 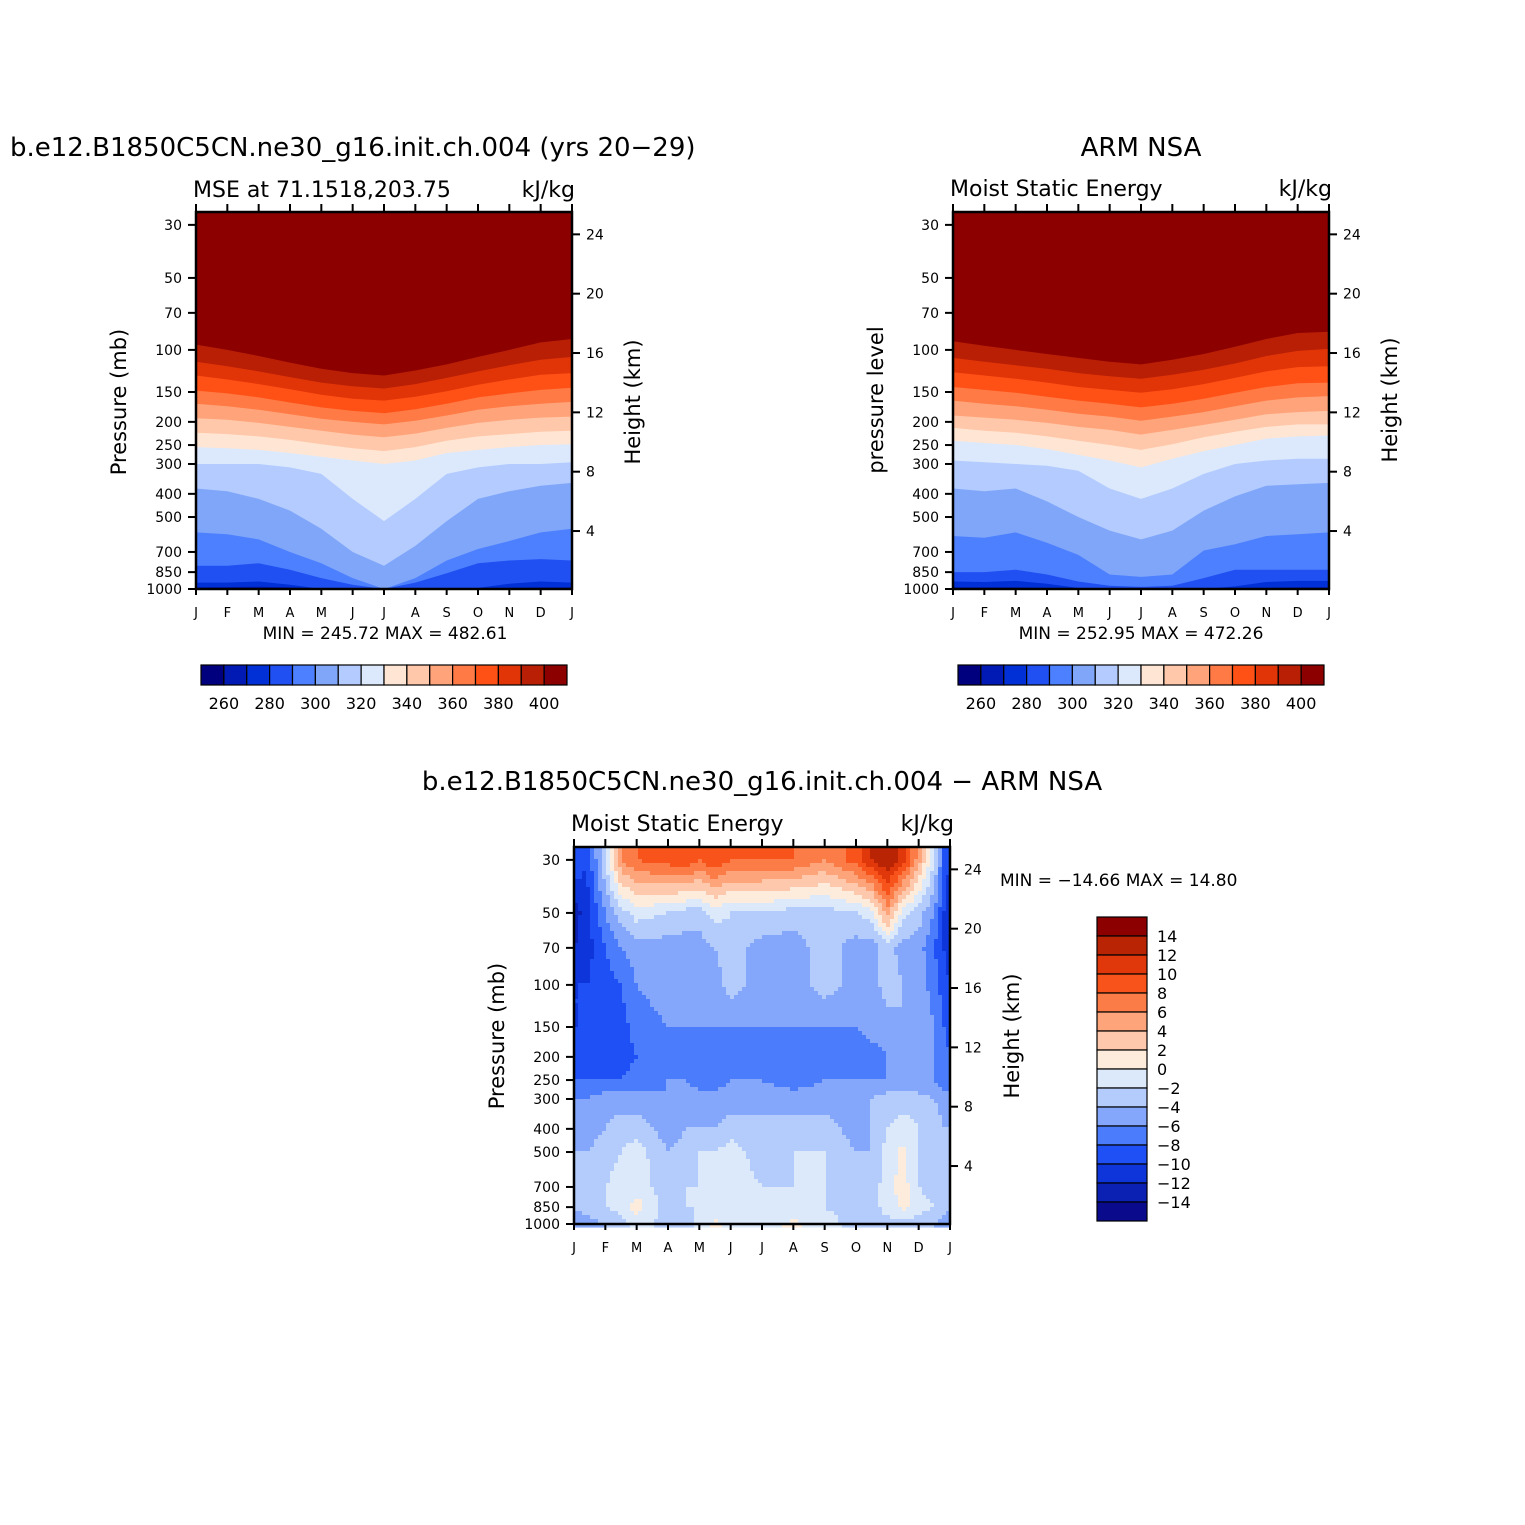 I want to click on band, so click(x=1141, y=272).